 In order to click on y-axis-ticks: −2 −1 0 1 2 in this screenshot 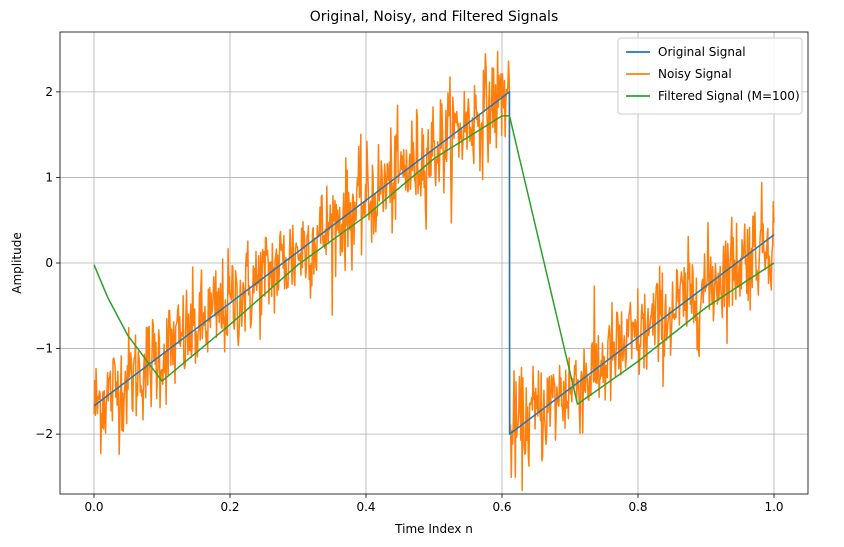, I will do `click(47, 263)`.